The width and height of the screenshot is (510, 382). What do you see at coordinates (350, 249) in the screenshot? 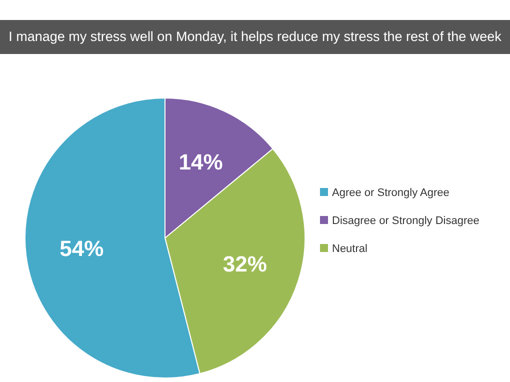
I see `legend-label: Neutral` at bounding box center [350, 249].